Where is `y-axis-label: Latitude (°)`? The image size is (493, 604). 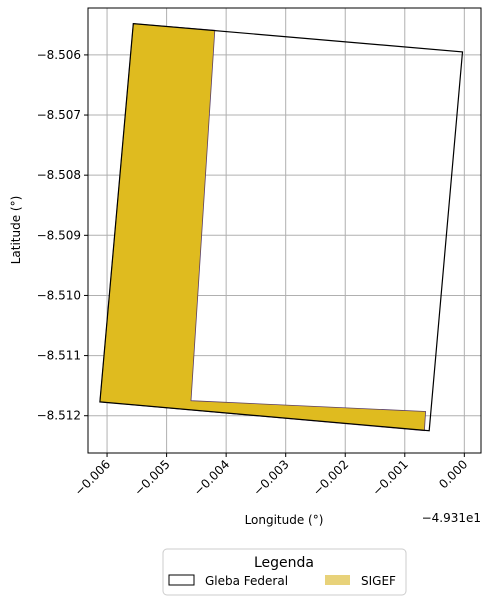 y-axis-label: Latitude (°) is located at coordinates (16, 230).